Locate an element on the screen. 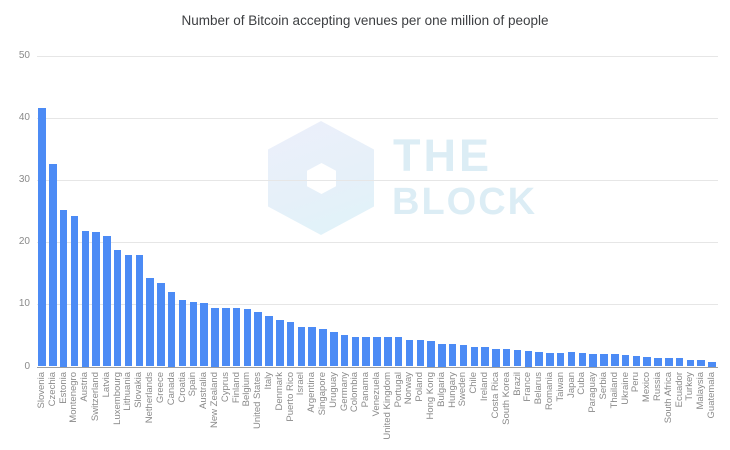 The image size is (730, 450). x-axis-label: Switzerland is located at coordinates (95, 397).